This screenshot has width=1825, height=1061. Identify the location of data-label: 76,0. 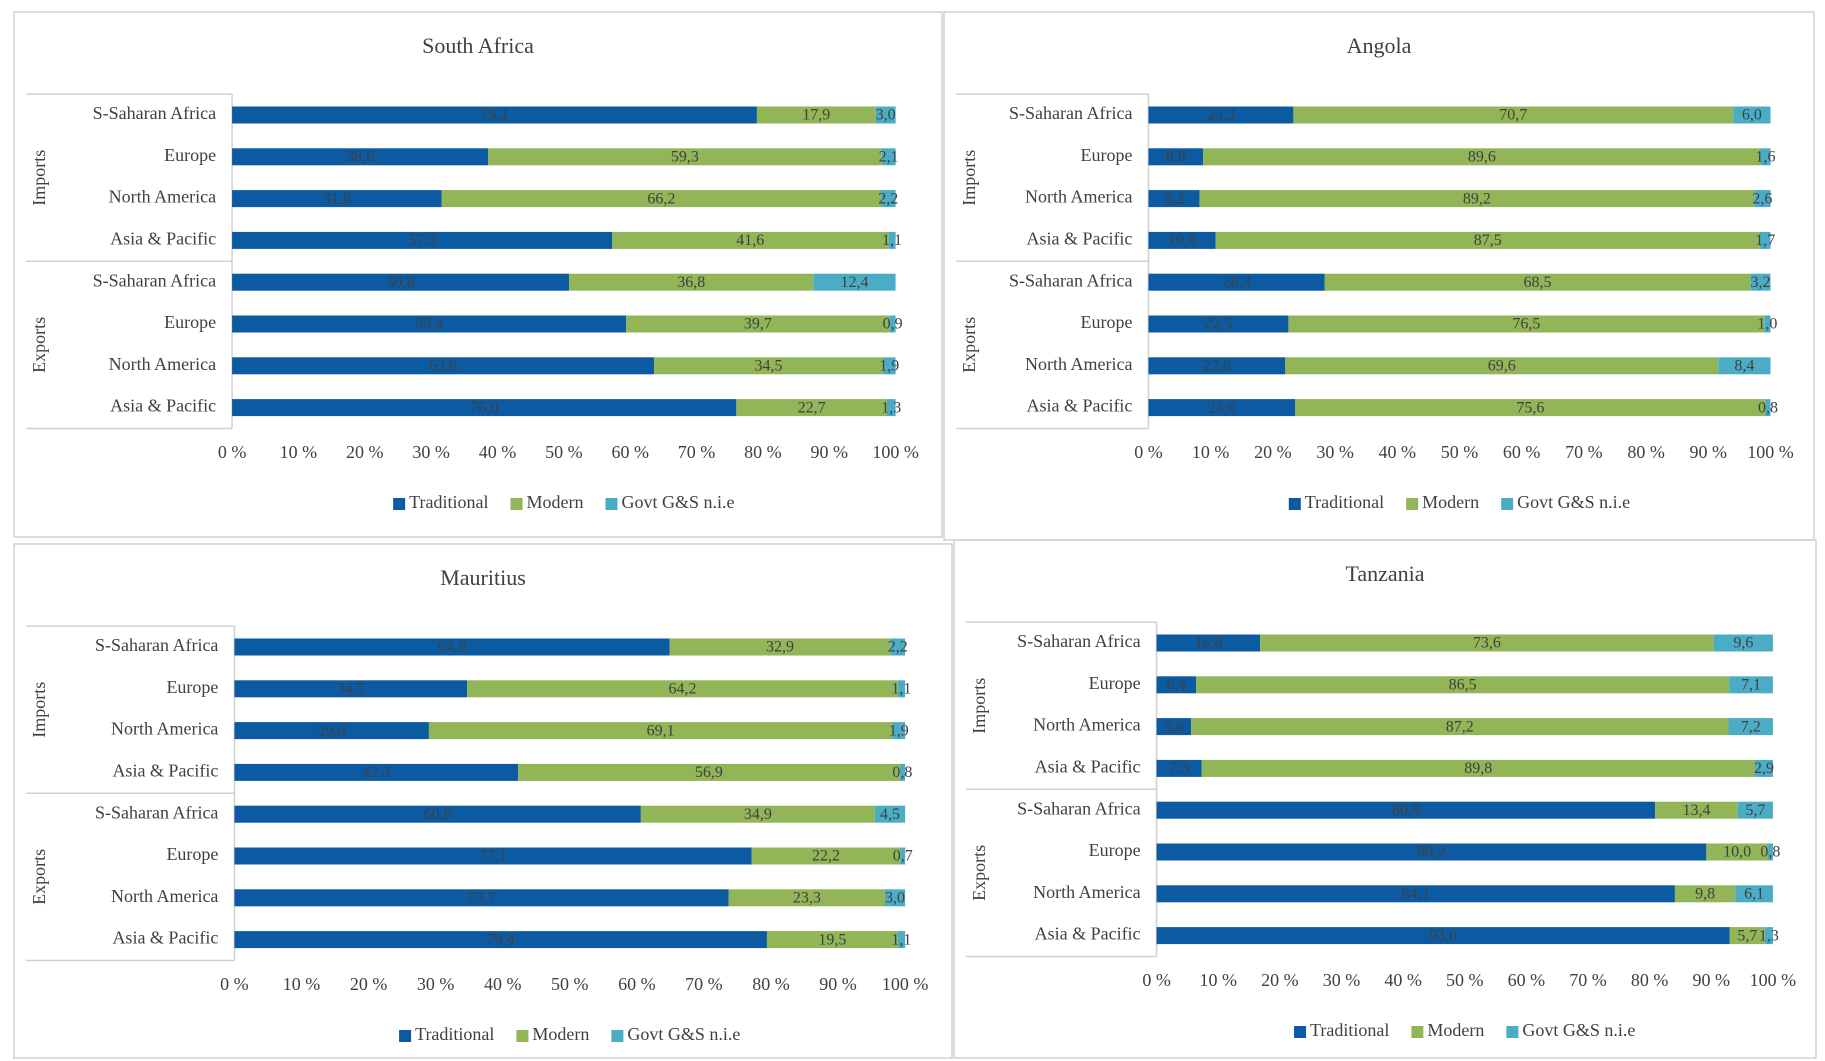
(484, 407).